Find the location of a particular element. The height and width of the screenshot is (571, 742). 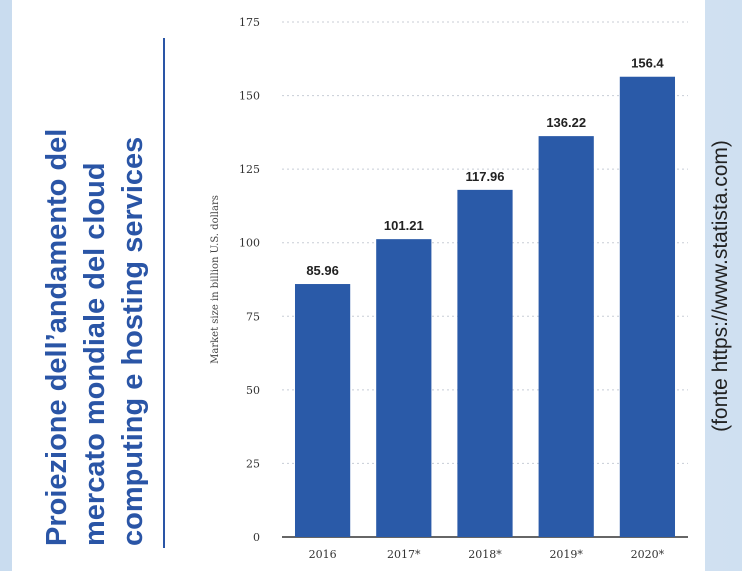

x-tick-label: 2020* is located at coordinates (648, 554).